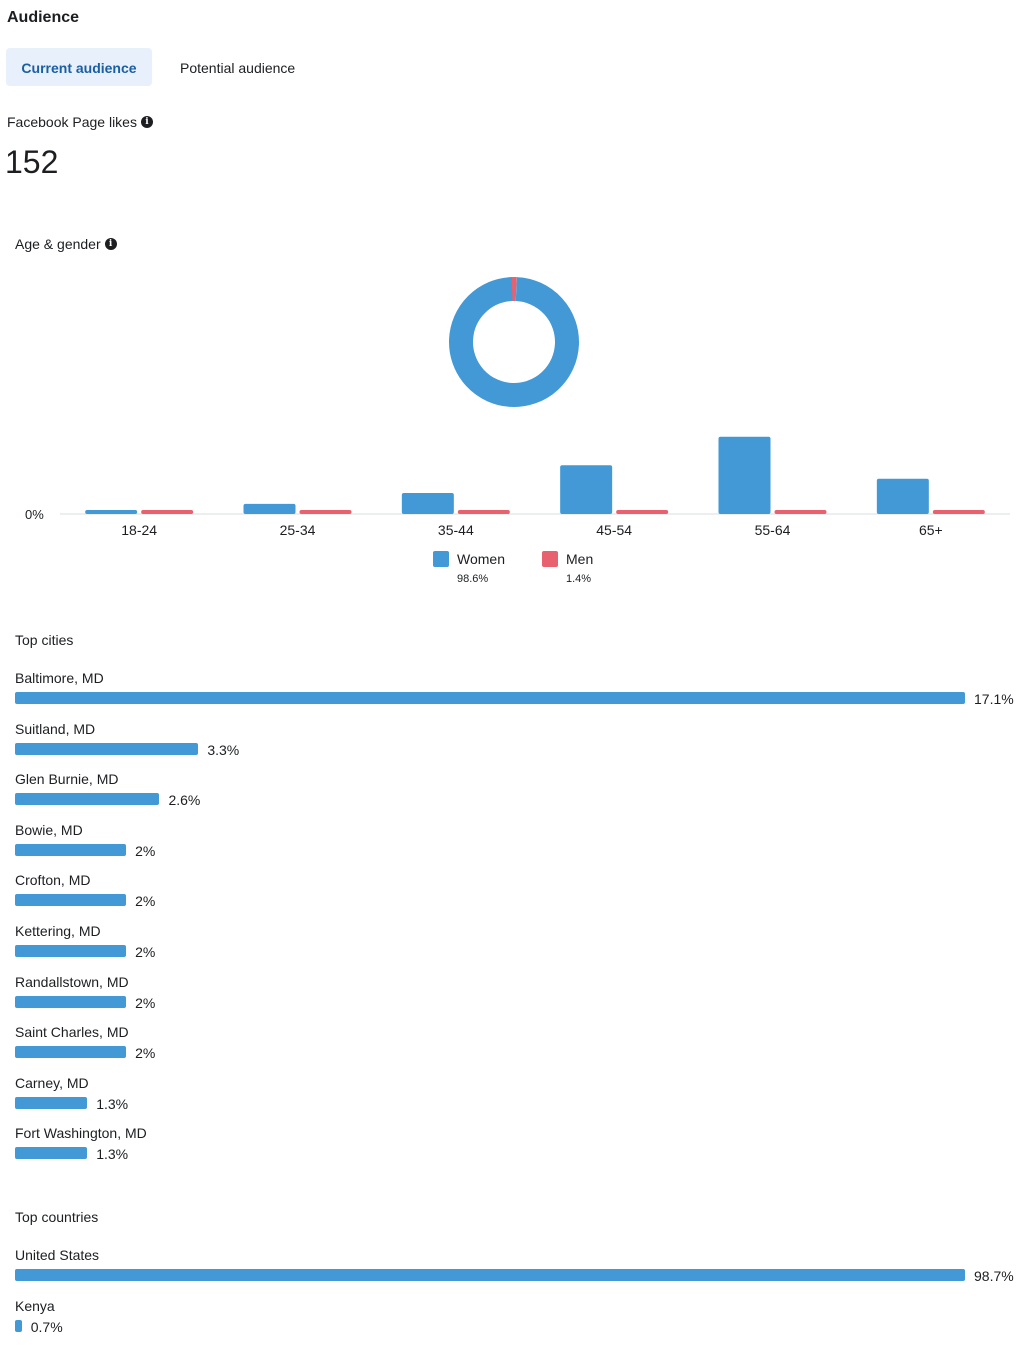  Describe the element at coordinates (55, 728) in the screenshot. I see `city-name: Suitland, MD` at that location.